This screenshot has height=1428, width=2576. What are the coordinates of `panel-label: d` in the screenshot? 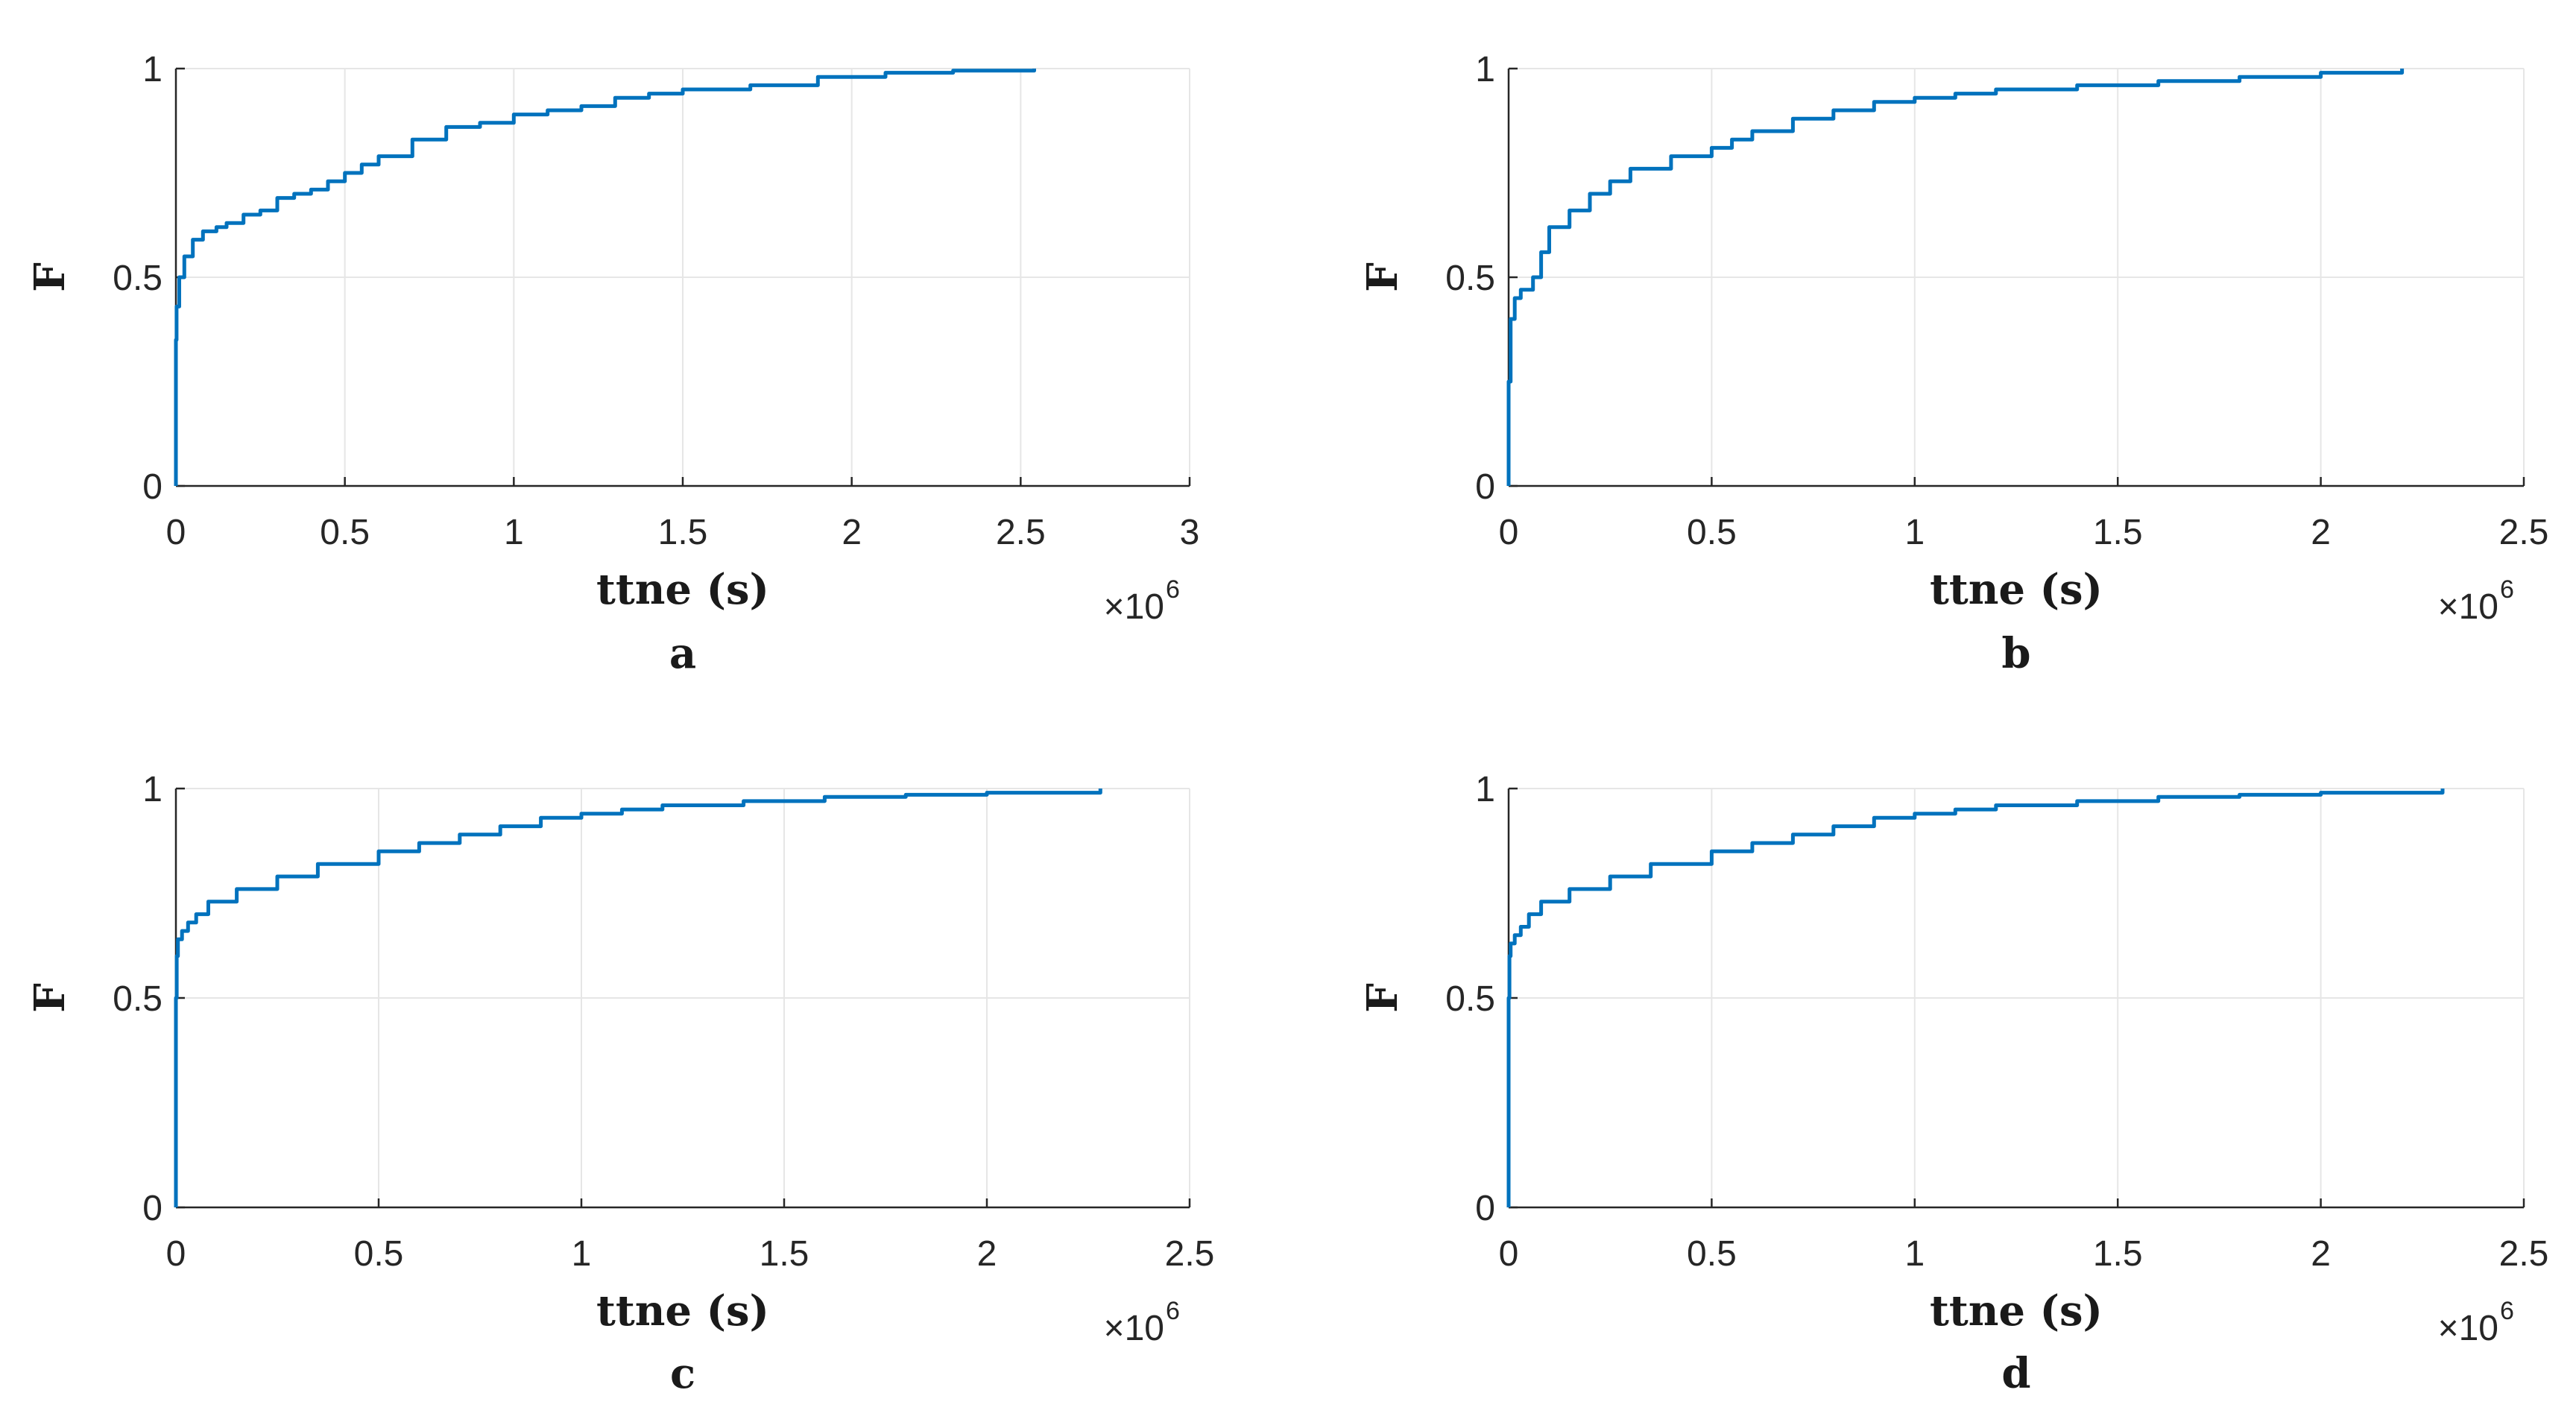 It's located at (2016, 1373).